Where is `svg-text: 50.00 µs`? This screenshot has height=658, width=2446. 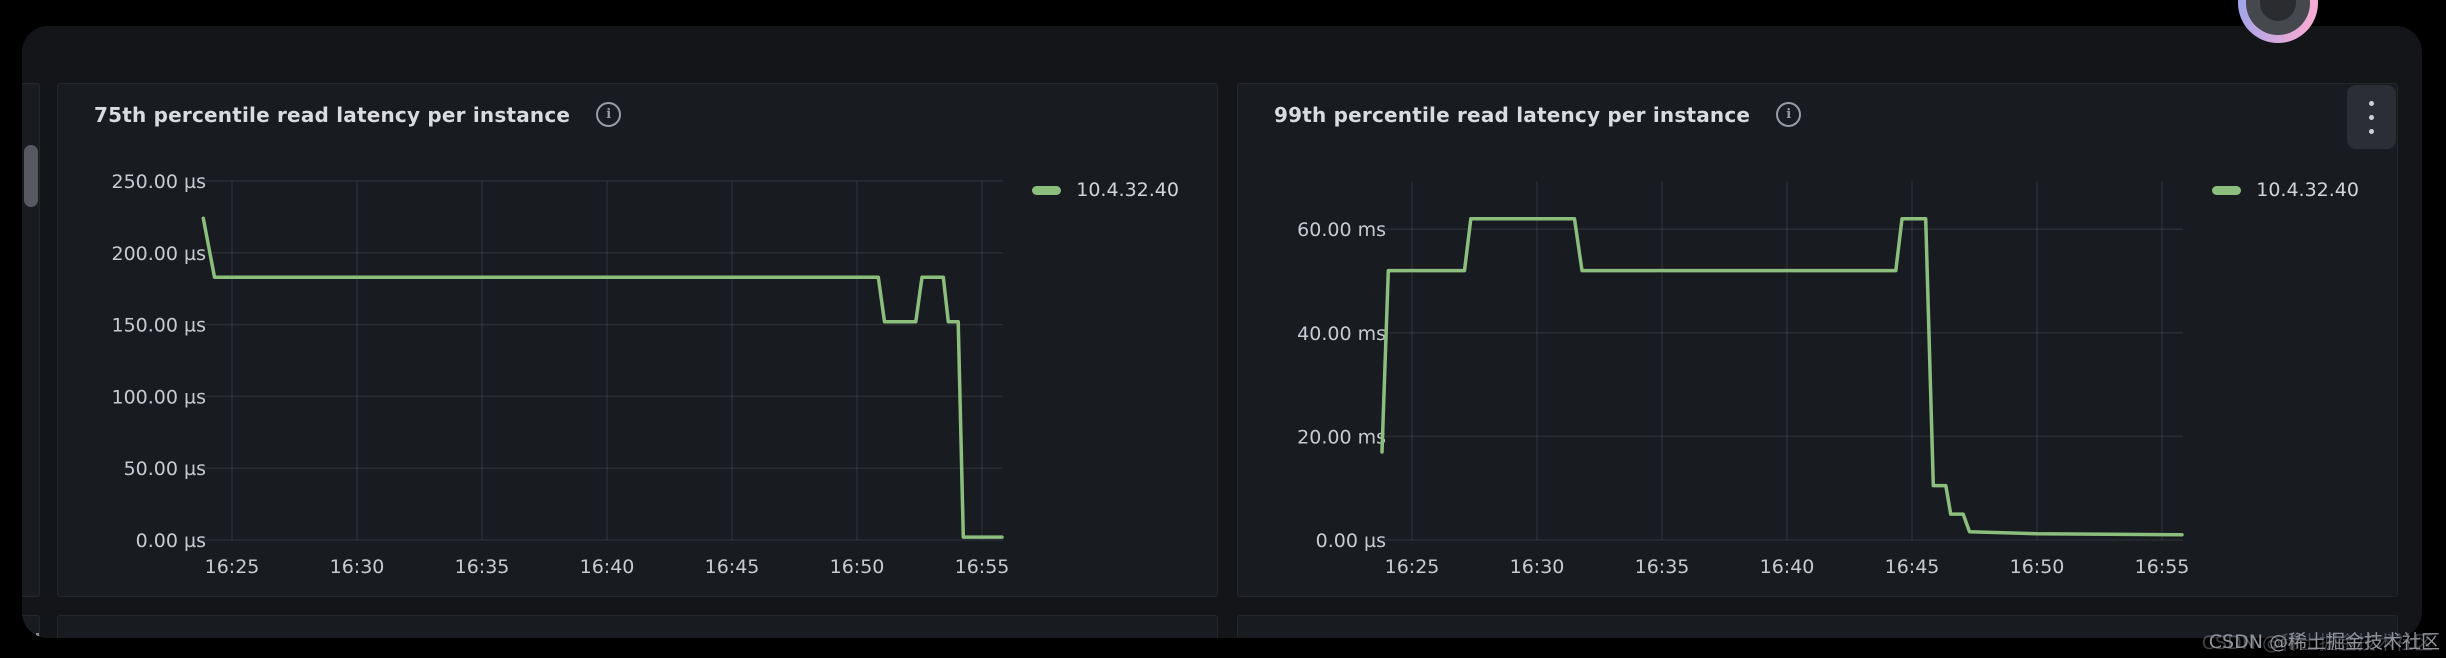
svg-text: 50.00 µs is located at coordinates (165, 469).